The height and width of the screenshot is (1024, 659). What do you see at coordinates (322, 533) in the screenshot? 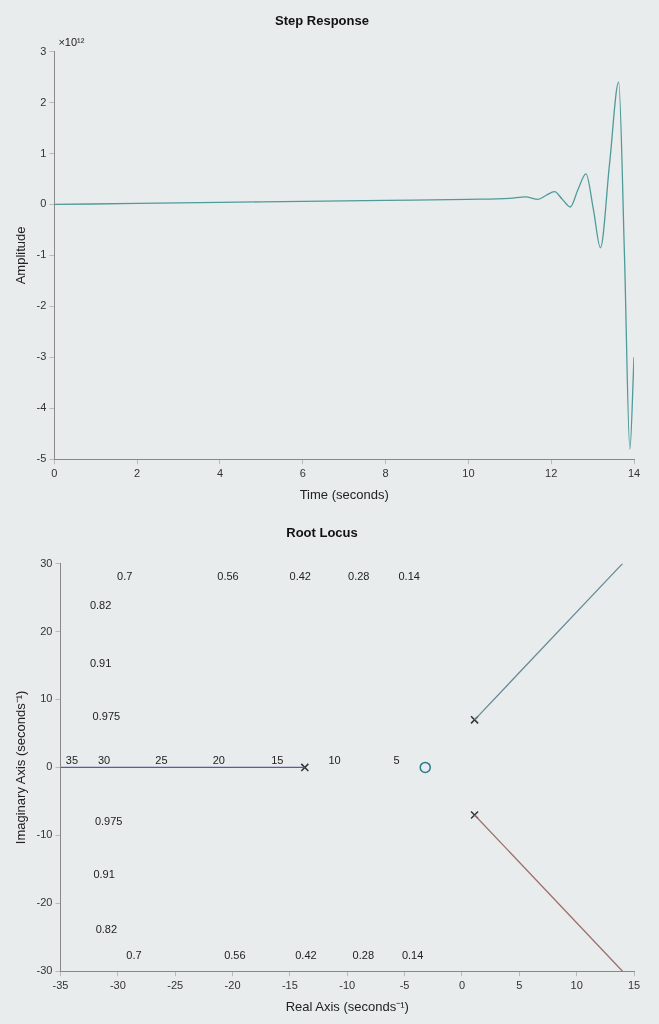
I see `chart-title: Root Locus` at bounding box center [322, 533].